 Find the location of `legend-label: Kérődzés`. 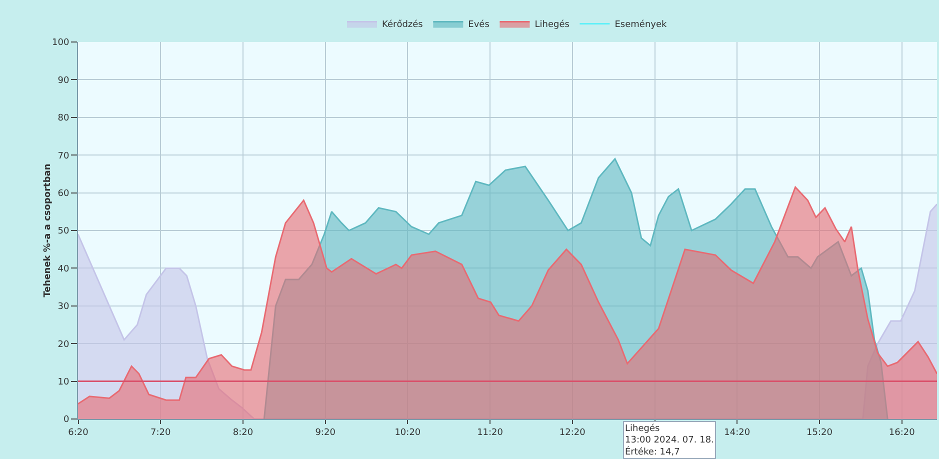

legend-label: Kérődzés is located at coordinates (403, 24).